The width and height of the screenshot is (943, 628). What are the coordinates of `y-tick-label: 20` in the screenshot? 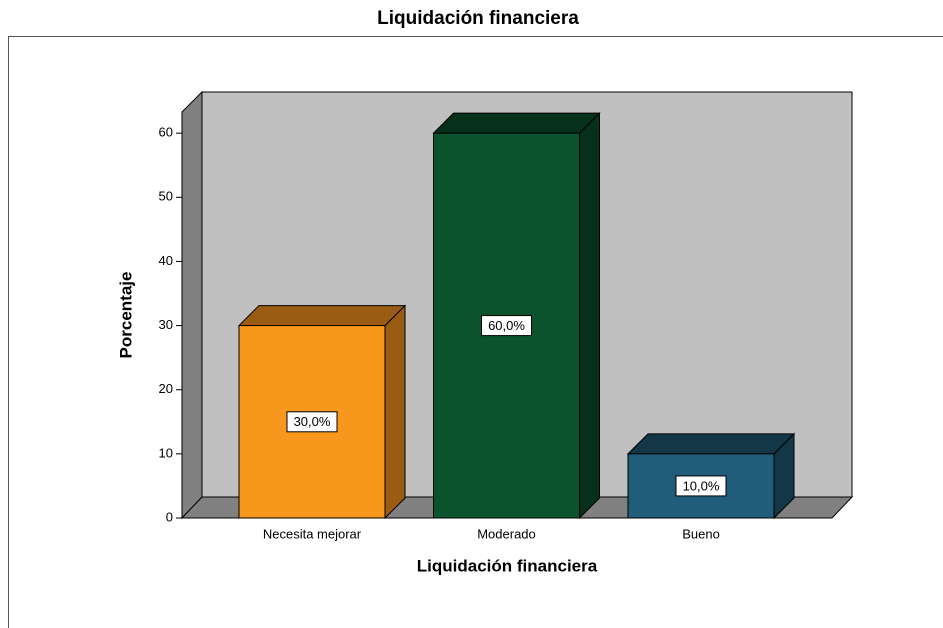 It's located at (166, 388).